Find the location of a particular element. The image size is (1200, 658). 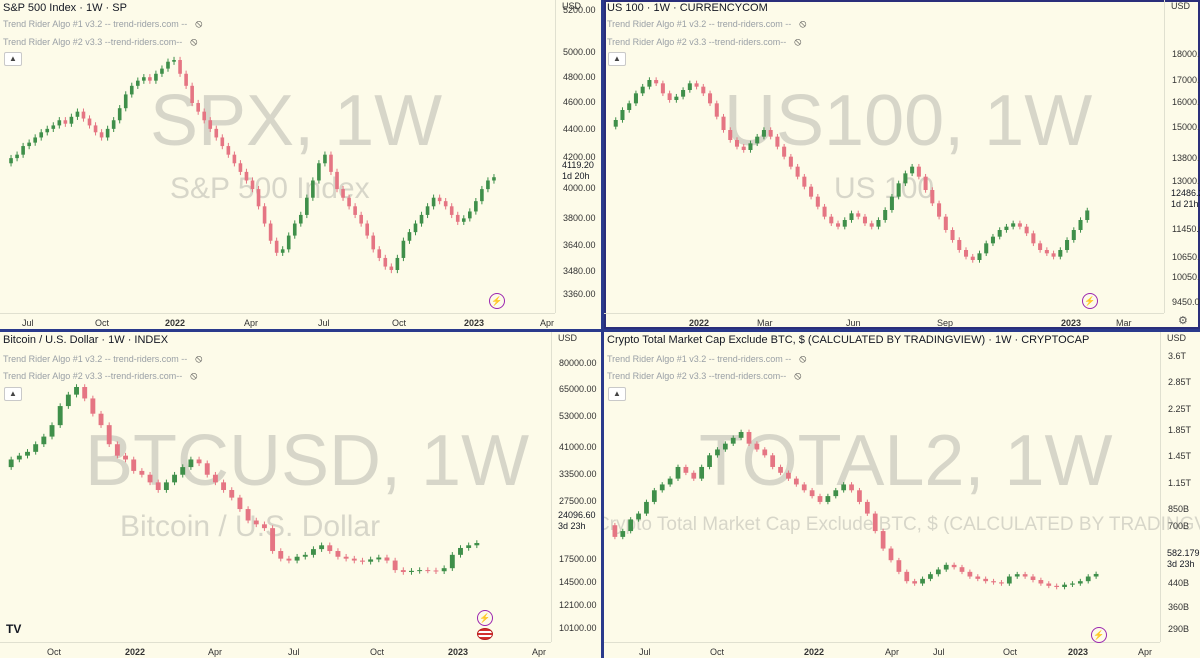

time-tick-label: Jul is located at coordinates (939, 652).